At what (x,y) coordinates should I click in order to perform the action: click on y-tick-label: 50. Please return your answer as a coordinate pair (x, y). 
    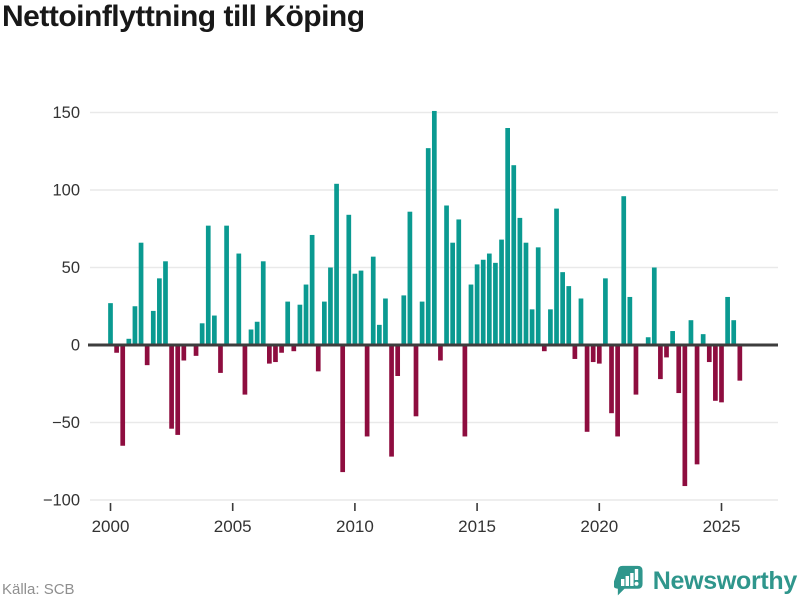
    Looking at the image, I should click on (71, 268).